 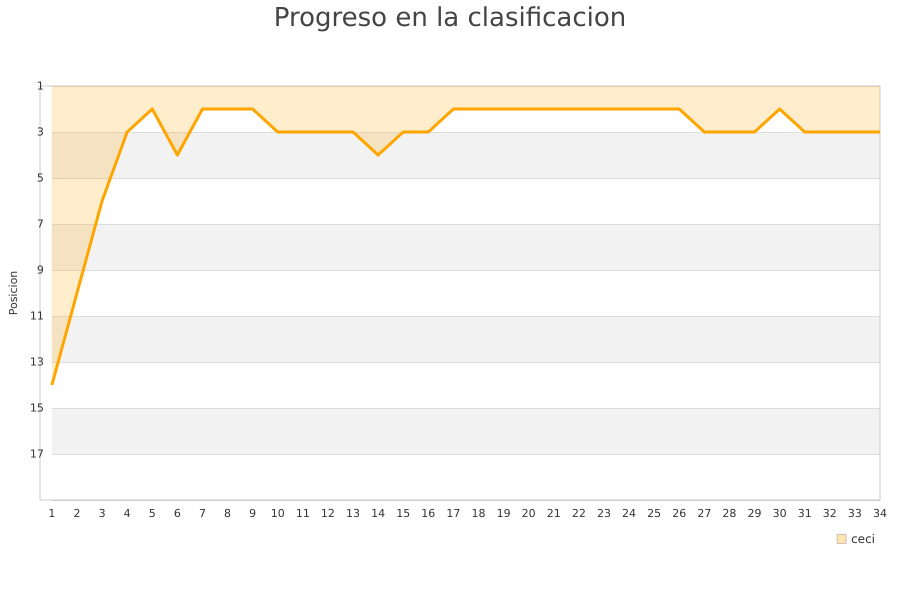 What do you see at coordinates (252, 513) in the screenshot?
I see `x-tick-label: 9` at bounding box center [252, 513].